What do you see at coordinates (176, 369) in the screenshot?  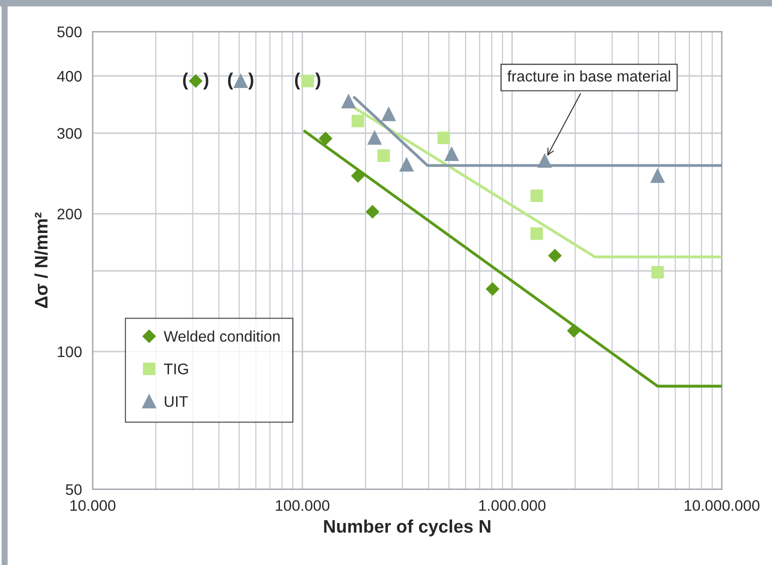 I see `legend-label: TIG` at bounding box center [176, 369].